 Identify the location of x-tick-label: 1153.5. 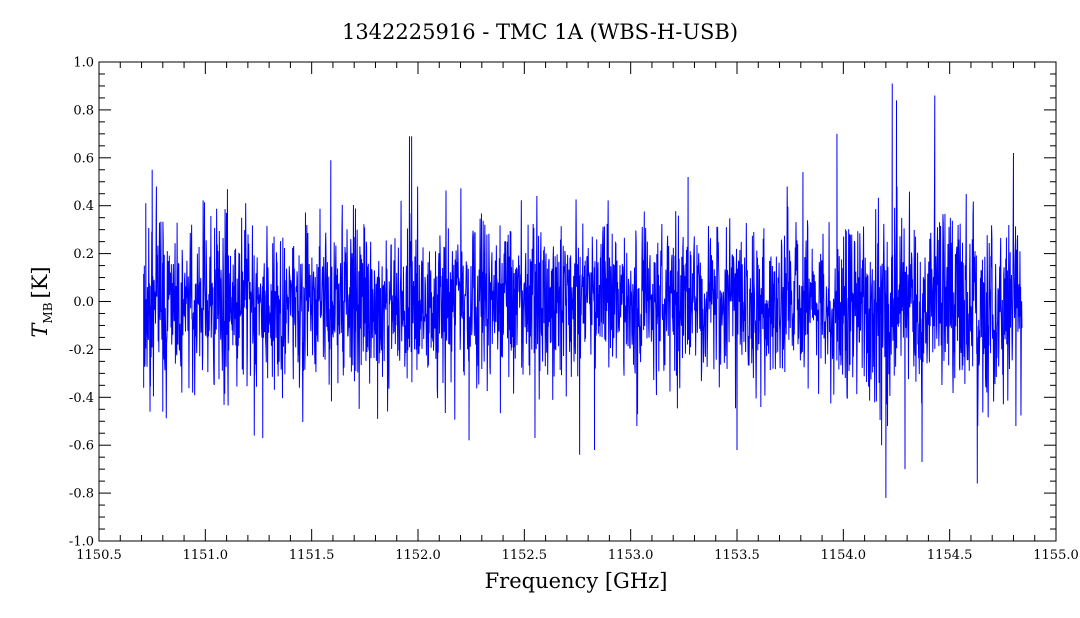
(737, 555).